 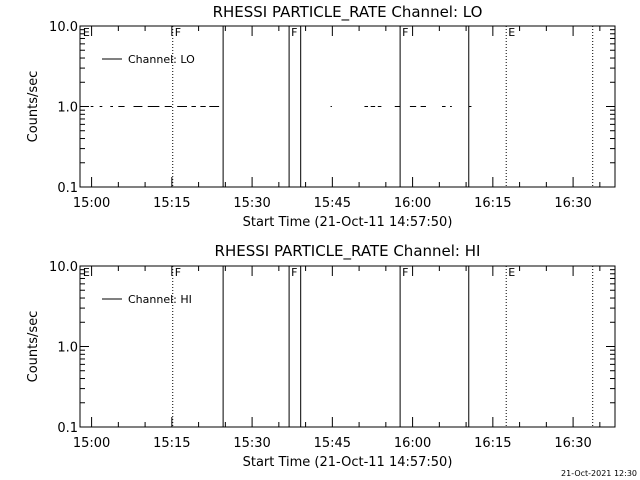 I want to click on footer-timestamp: 21-Oct-2021 12:30, so click(x=599, y=473).